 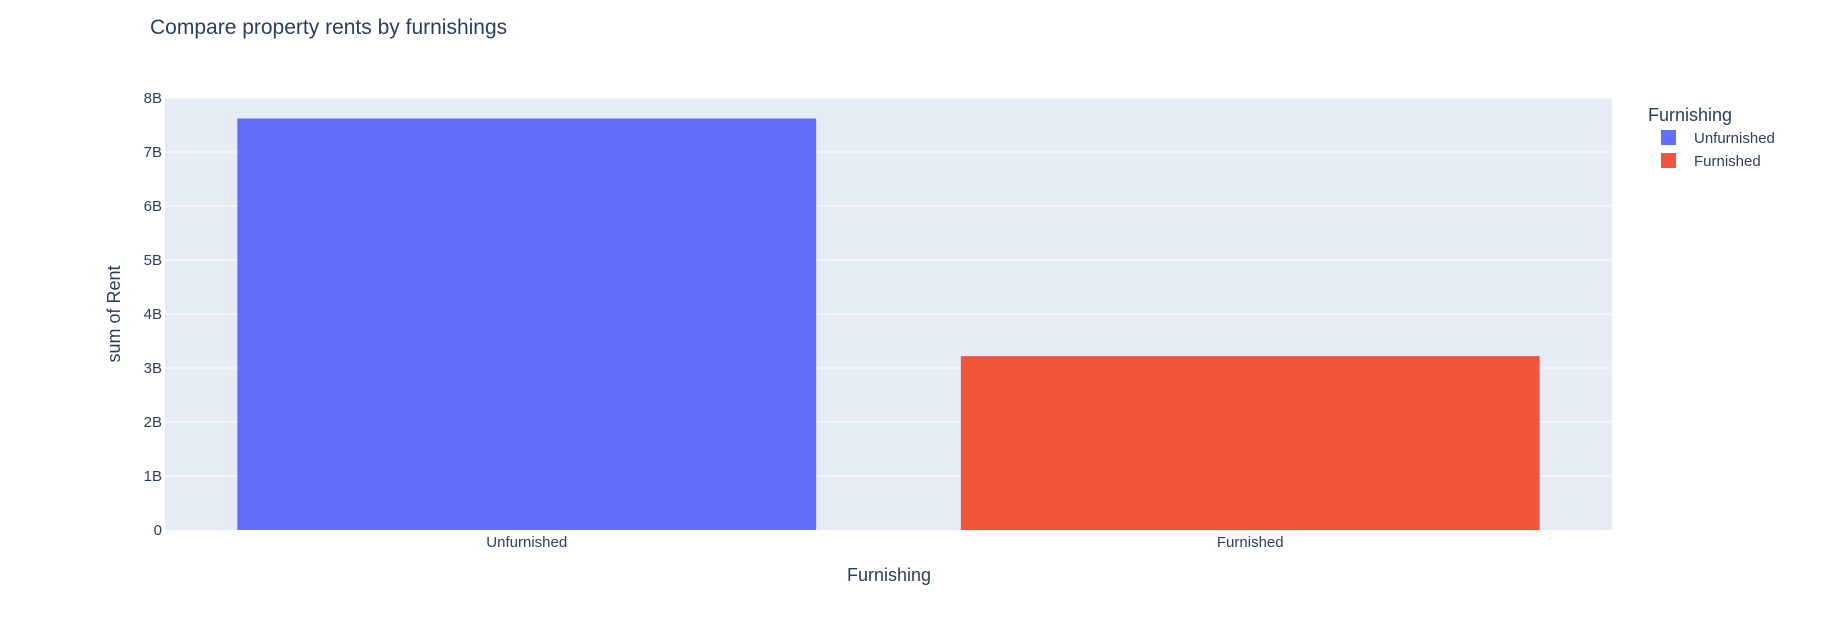 What do you see at coordinates (114, 313) in the screenshot?
I see `y-axis-title: sum of Rent` at bounding box center [114, 313].